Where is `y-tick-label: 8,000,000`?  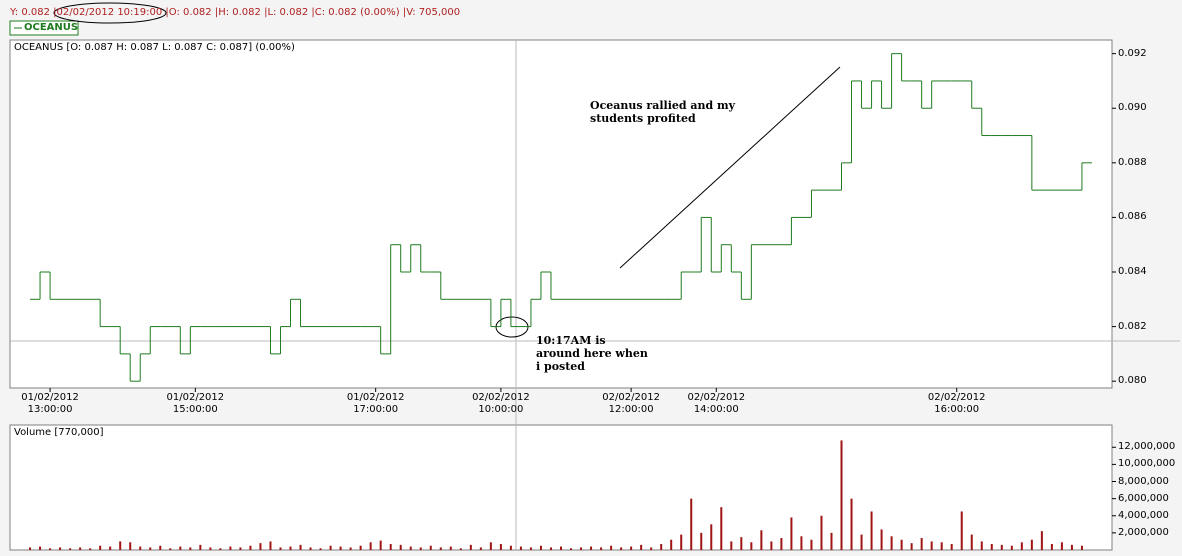
y-tick-label: 8,000,000 is located at coordinates (1143, 481).